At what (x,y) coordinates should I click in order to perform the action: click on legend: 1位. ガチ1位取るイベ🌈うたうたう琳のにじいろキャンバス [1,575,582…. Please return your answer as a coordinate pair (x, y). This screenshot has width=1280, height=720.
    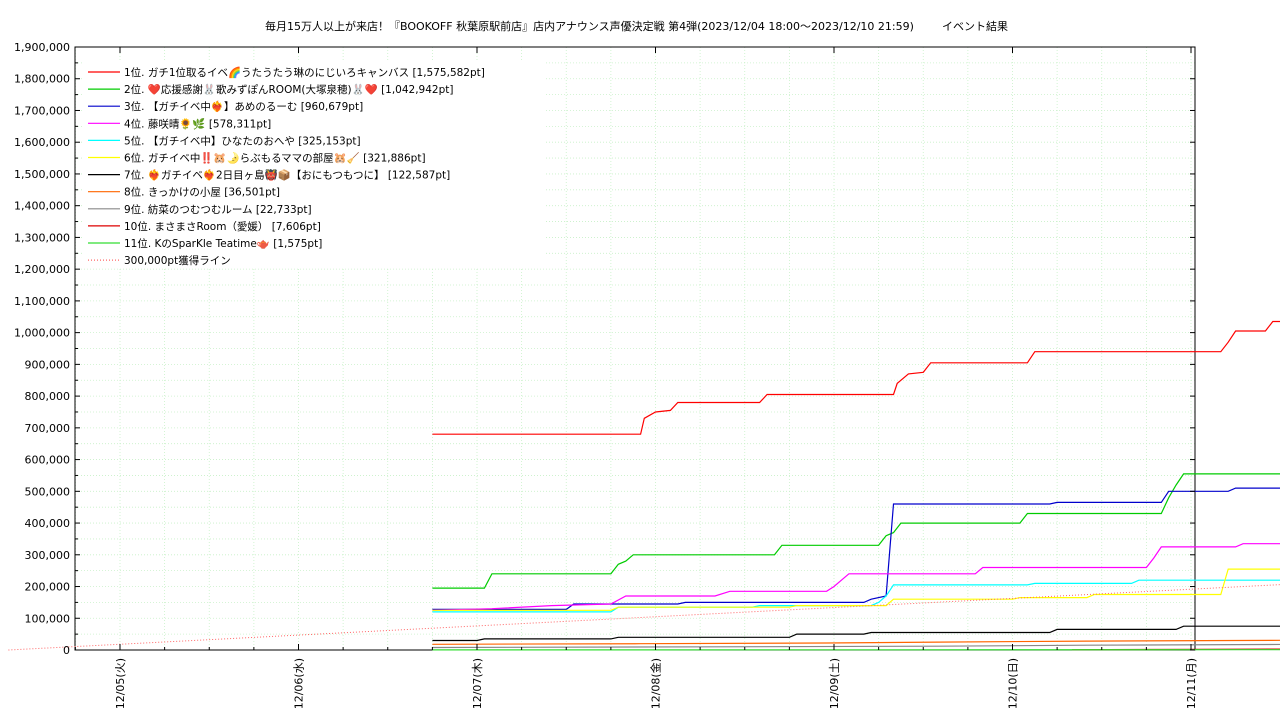
    Looking at the image, I should click on (286, 166).